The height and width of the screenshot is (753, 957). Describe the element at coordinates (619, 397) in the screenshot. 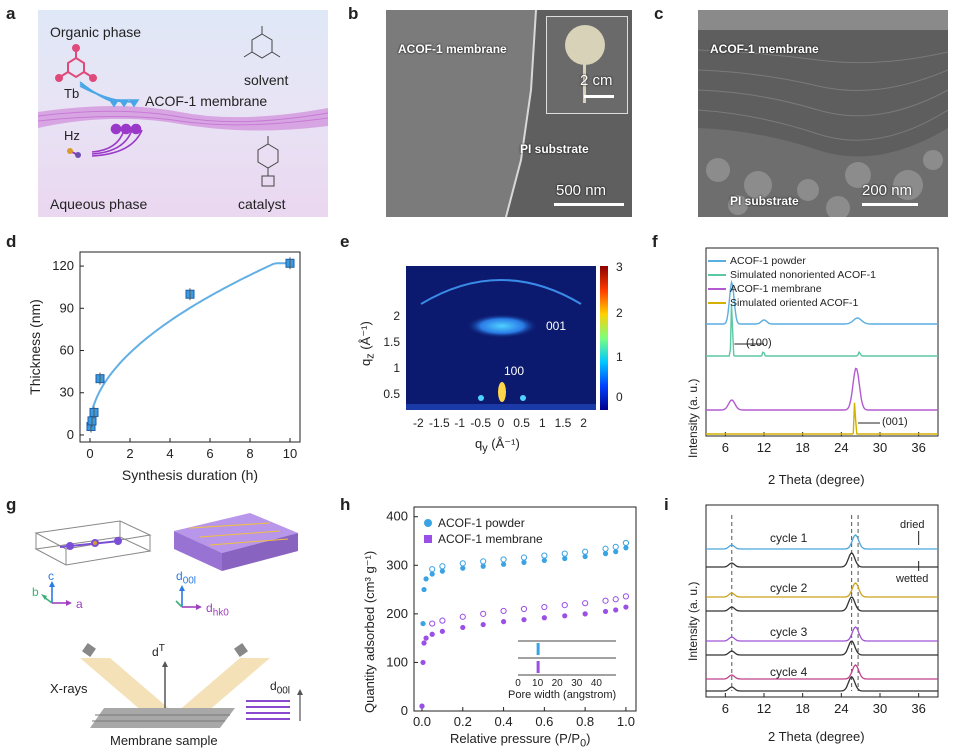

I see `colorbar-tick-0: 0` at that location.